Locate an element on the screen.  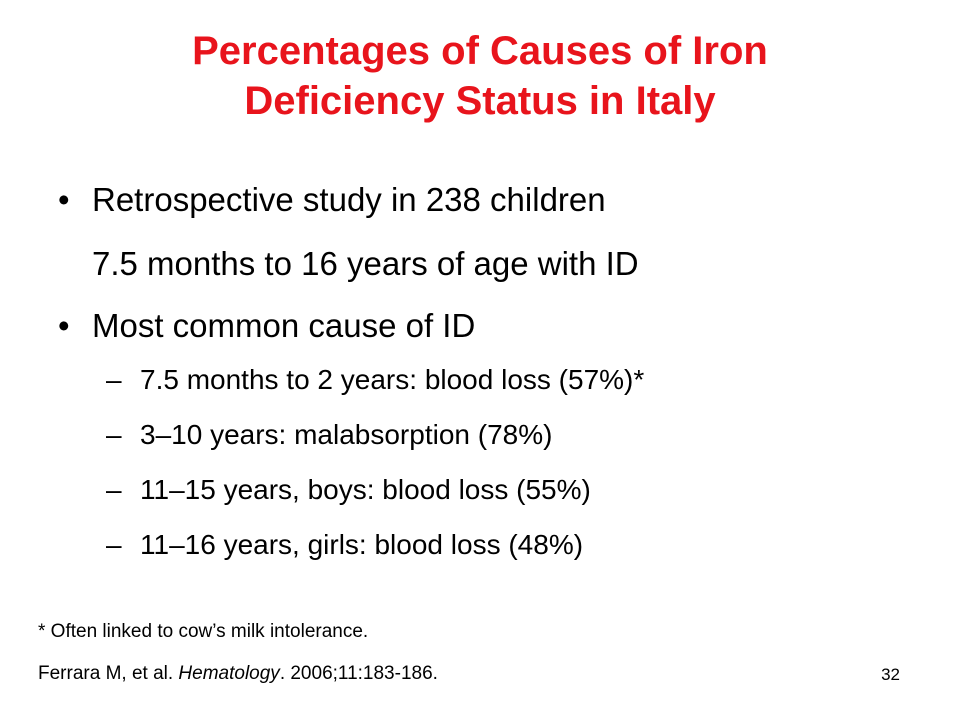
page-number: 32 is located at coordinates (890, 674).